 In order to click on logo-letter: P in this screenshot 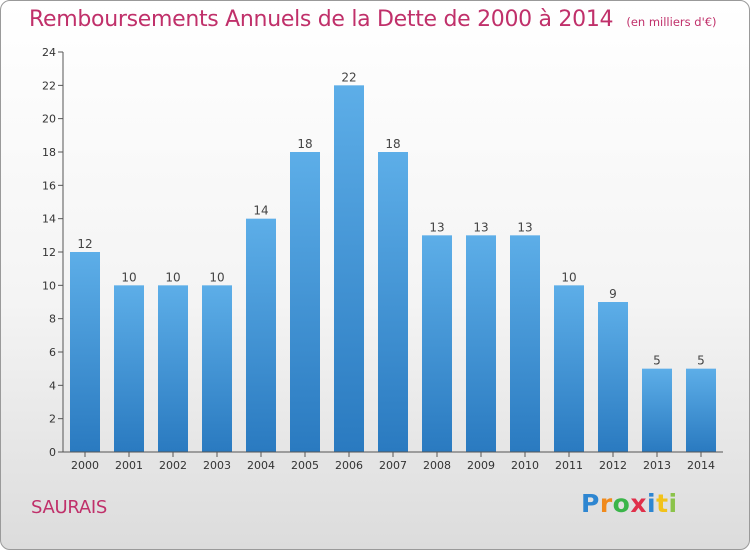, I will do `click(590, 503)`.